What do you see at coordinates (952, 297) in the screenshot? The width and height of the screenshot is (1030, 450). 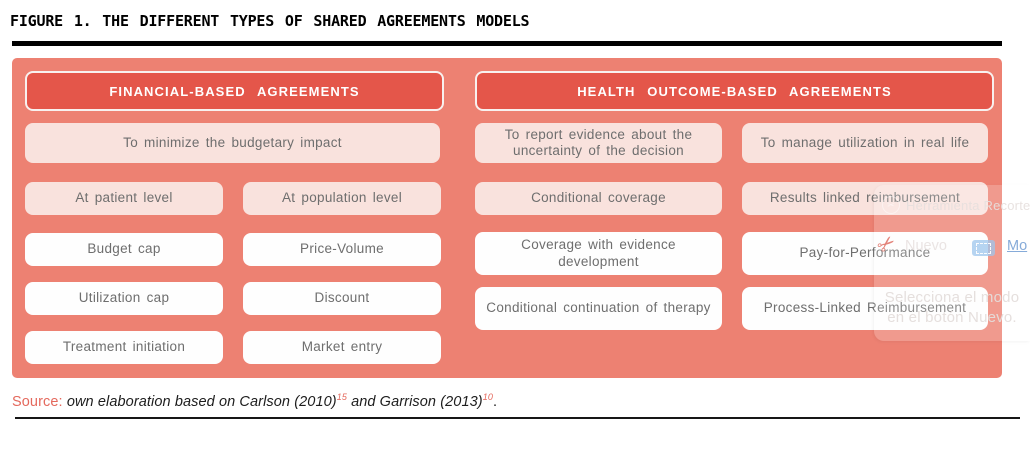 I see `hint-line-1: Selecciona el modo` at bounding box center [952, 297].